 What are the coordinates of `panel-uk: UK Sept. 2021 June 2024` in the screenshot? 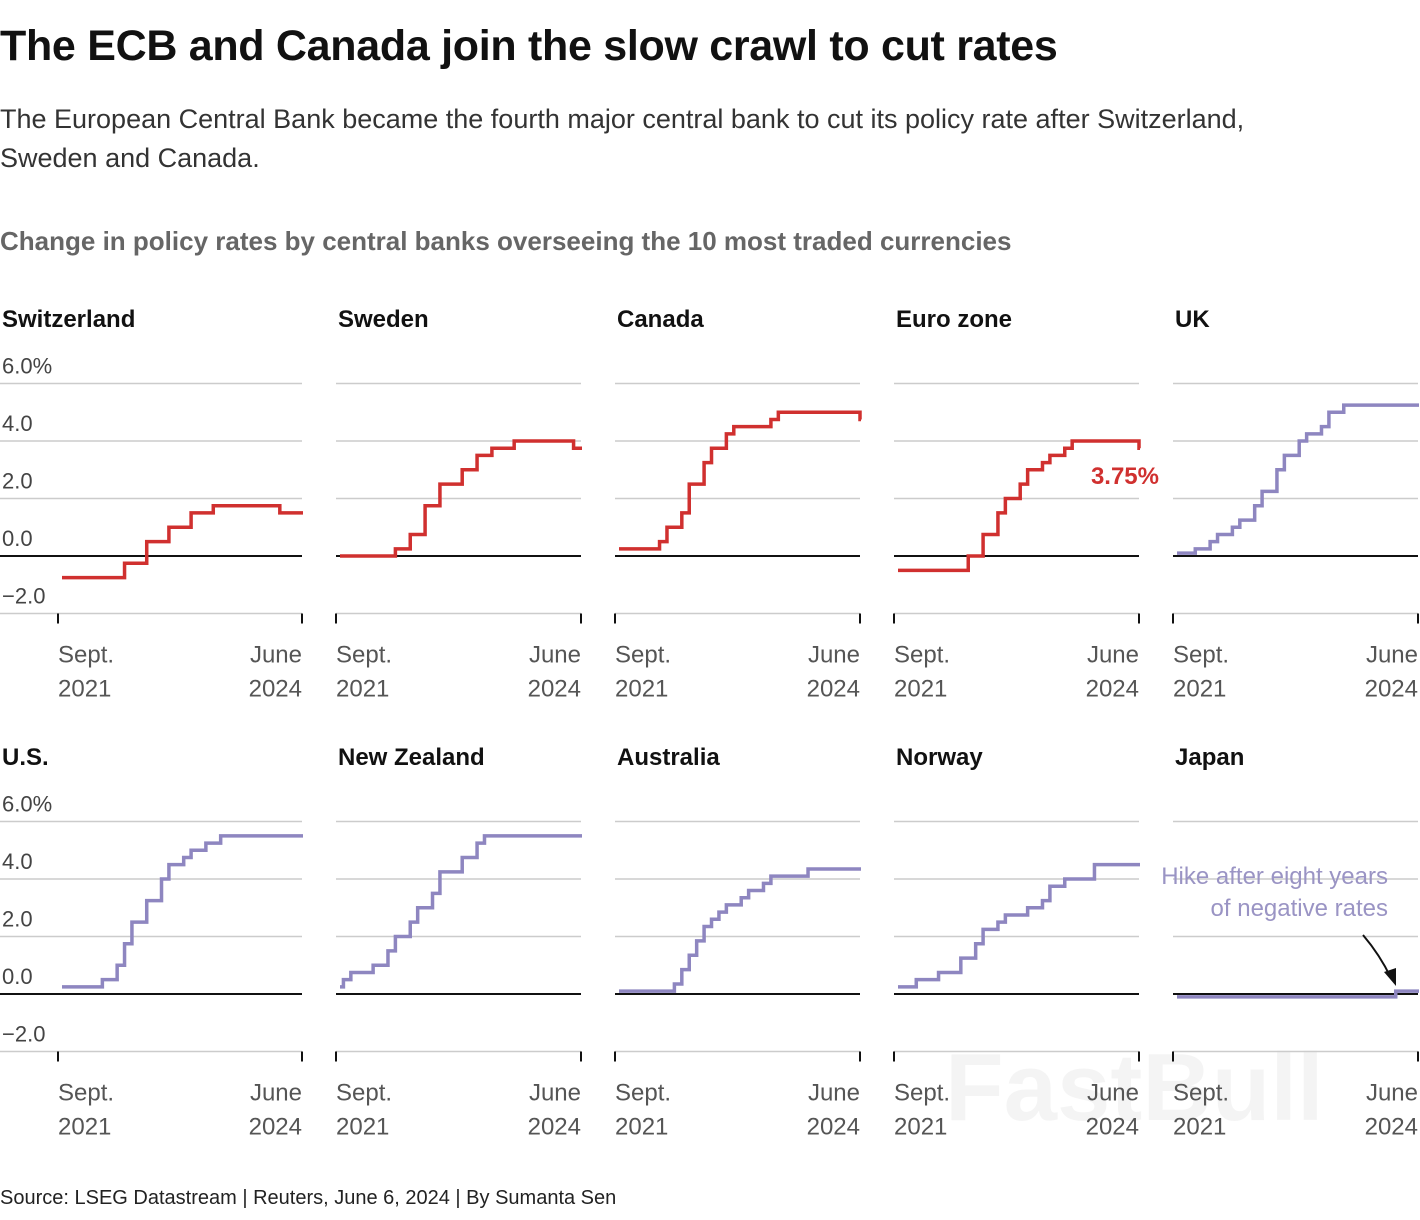 It's located at (1295, 504).